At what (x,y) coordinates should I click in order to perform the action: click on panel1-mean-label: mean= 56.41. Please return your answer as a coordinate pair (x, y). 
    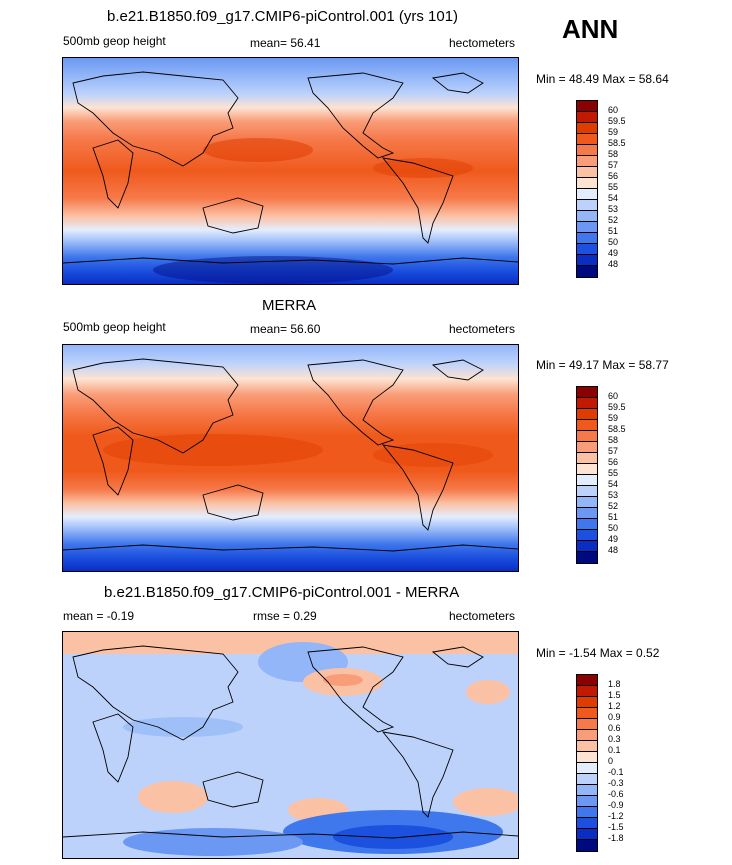
    Looking at the image, I should click on (285, 43).